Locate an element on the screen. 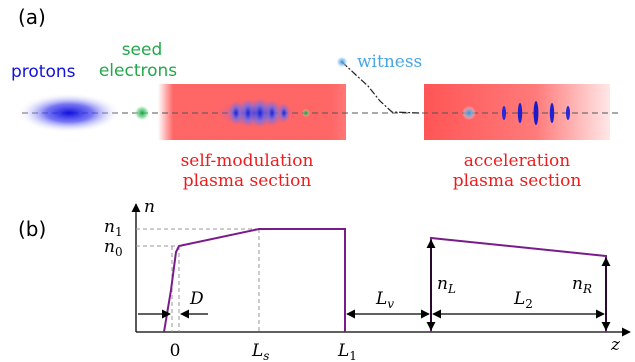 Image resolution: width=635 pixels, height=362 pixels. tick-L1: L1 is located at coordinates (347, 351).